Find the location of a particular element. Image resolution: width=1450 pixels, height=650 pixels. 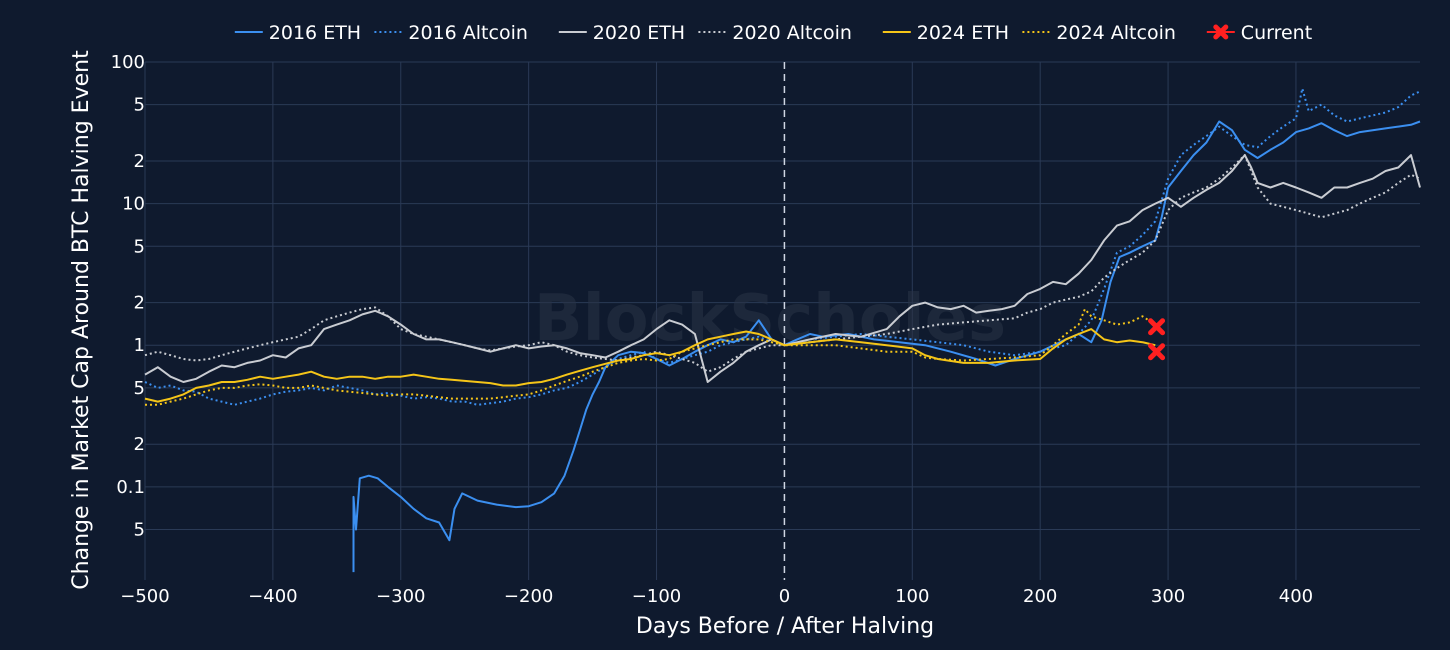

legend-label: 2016 ETH is located at coordinates (315, 33).